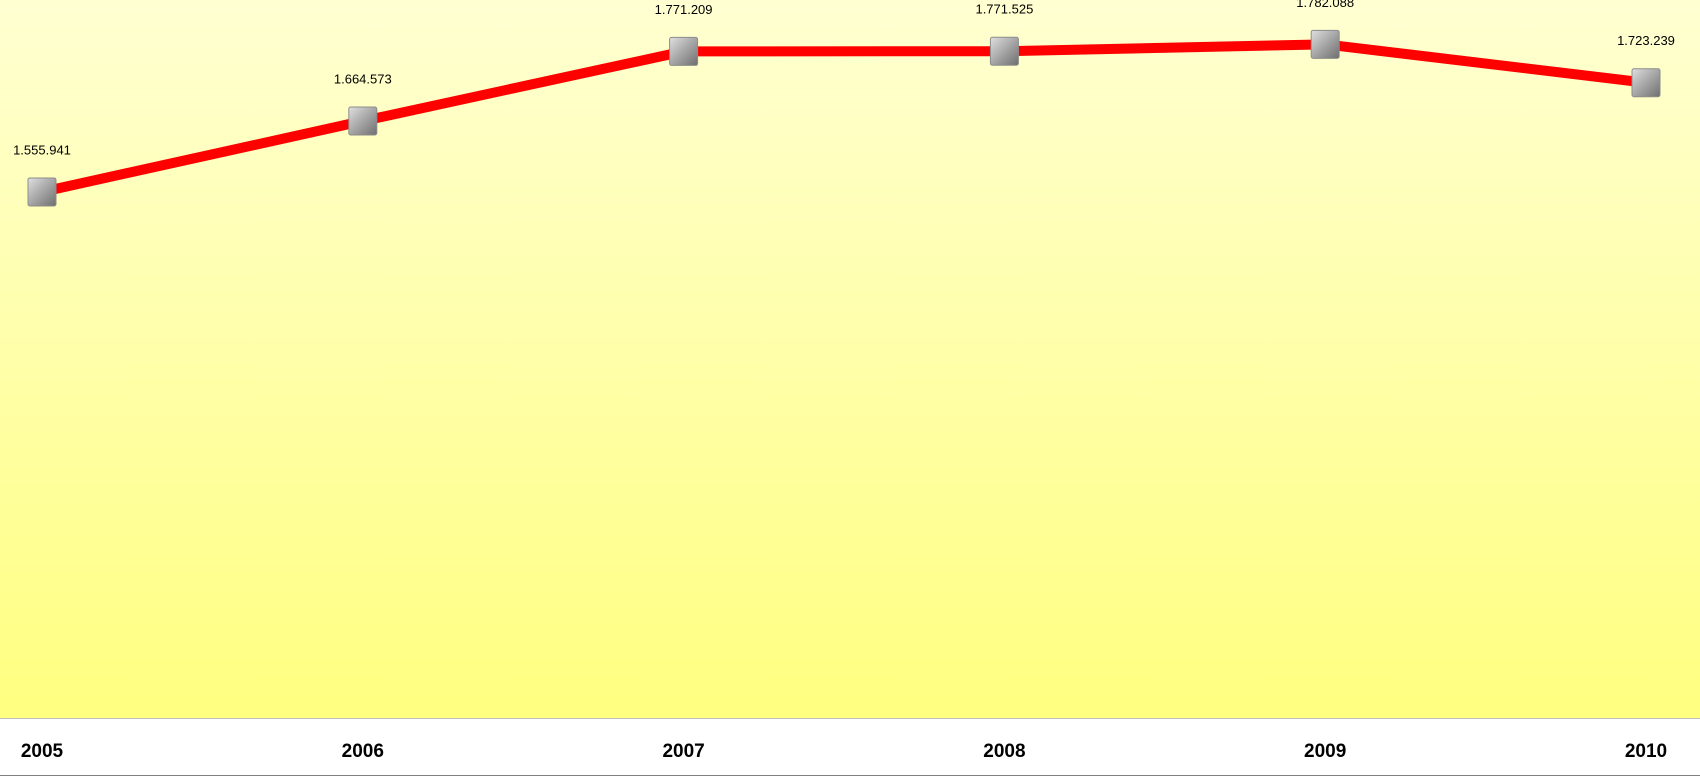 The image size is (1700, 777). I want to click on data-label: 1.723.239, so click(1646, 40).